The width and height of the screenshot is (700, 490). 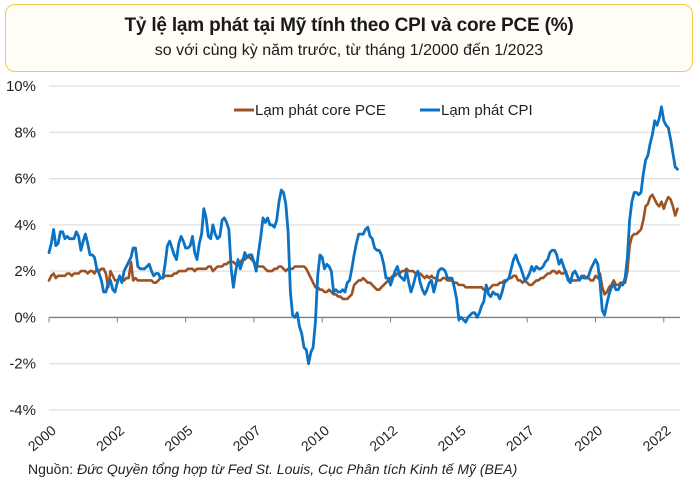 I want to click on legend-item-cpi: Lạm phát CPI, so click(x=476, y=110).